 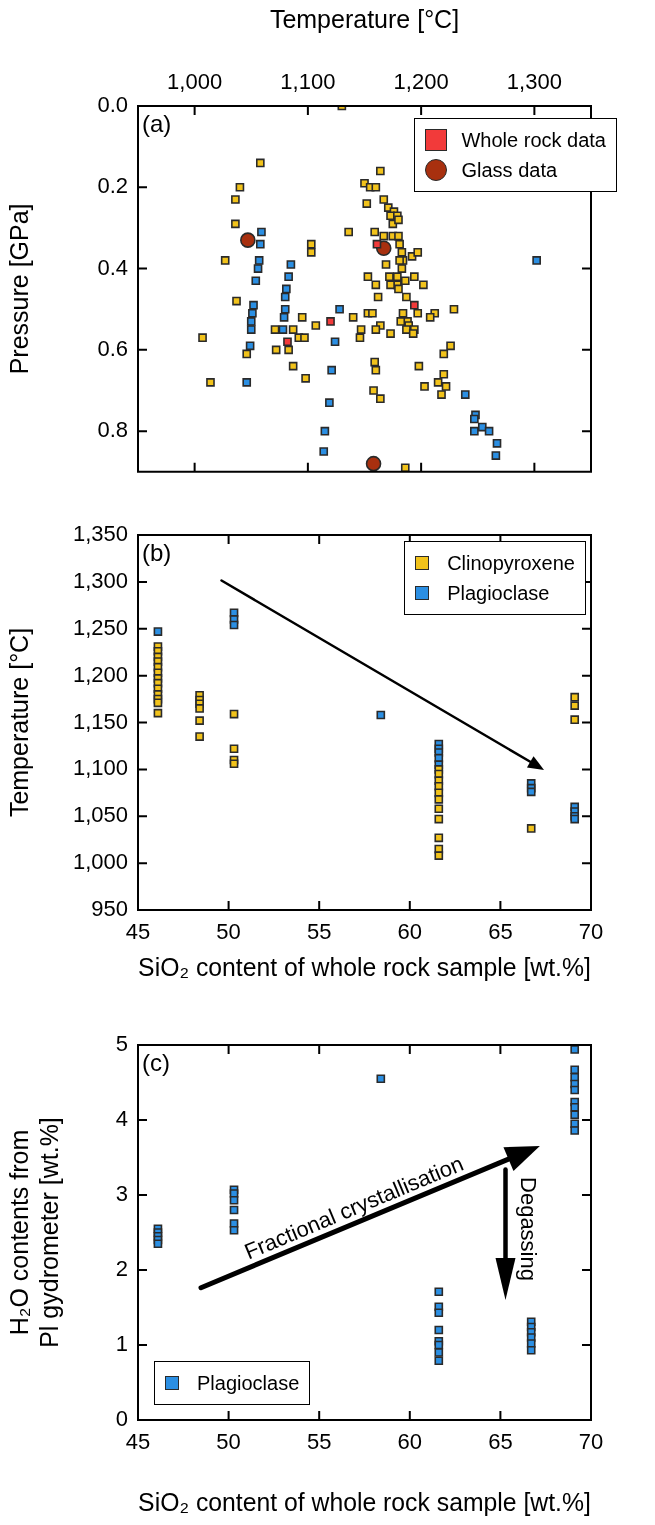 I want to click on annotation: (b), so click(x=157, y=553).